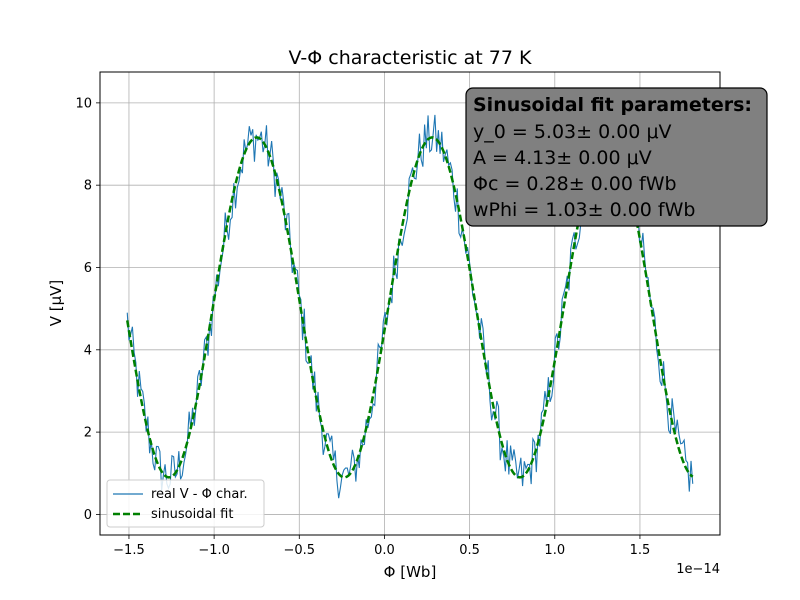 The image size is (800, 600). What do you see at coordinates (562, 158) in the screenshot?
I see `fit-param-A: A = 4.13± 0.00 μV` at bounding box center [562, 158].